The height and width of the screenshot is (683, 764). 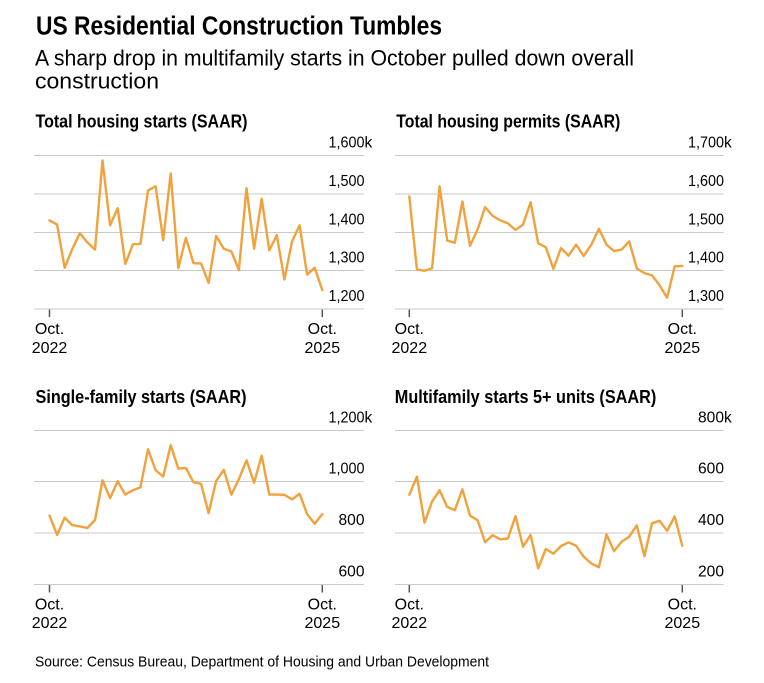 What do you see at coordinates (97, 81) in the screenshot?
I see `svg-text: construction` at bounding box center [97, 81].